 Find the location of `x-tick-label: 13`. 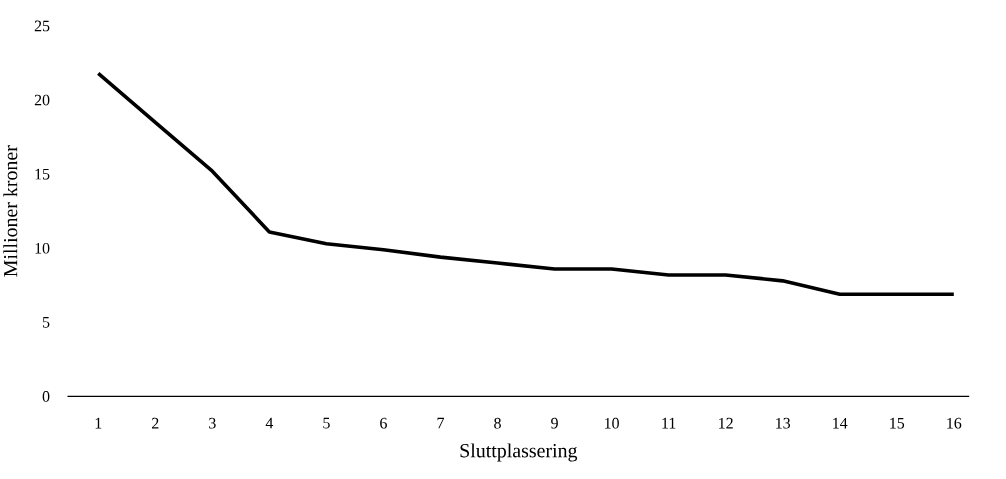

x-tick-label: 13 is located at coordinates (783, 423).